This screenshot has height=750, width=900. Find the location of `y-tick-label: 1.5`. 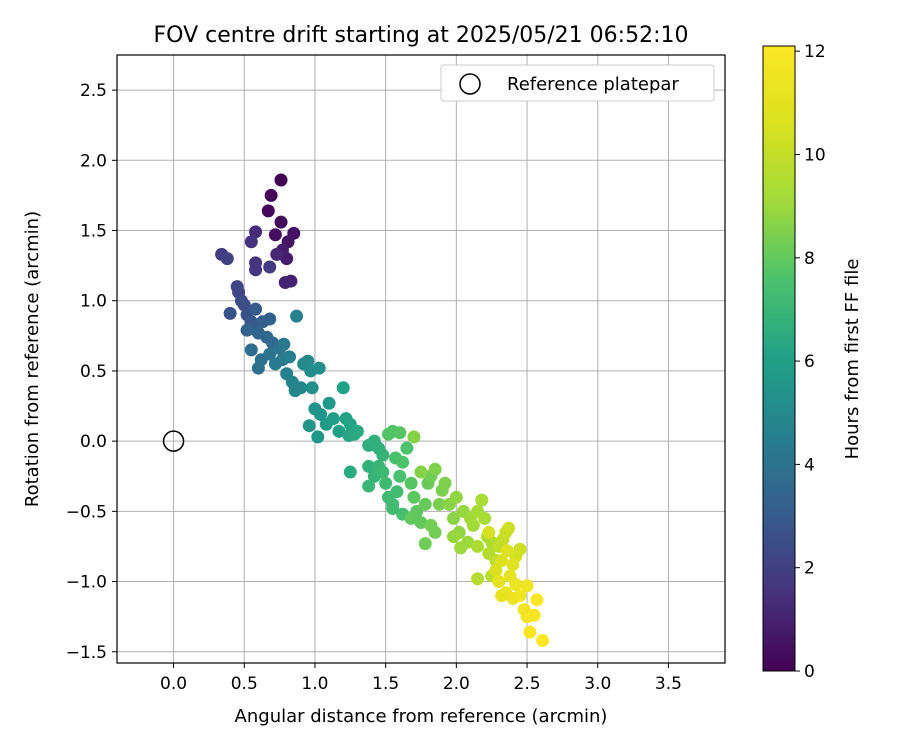

y-tick-label: 1.5 is located at coordinates (93, 232).